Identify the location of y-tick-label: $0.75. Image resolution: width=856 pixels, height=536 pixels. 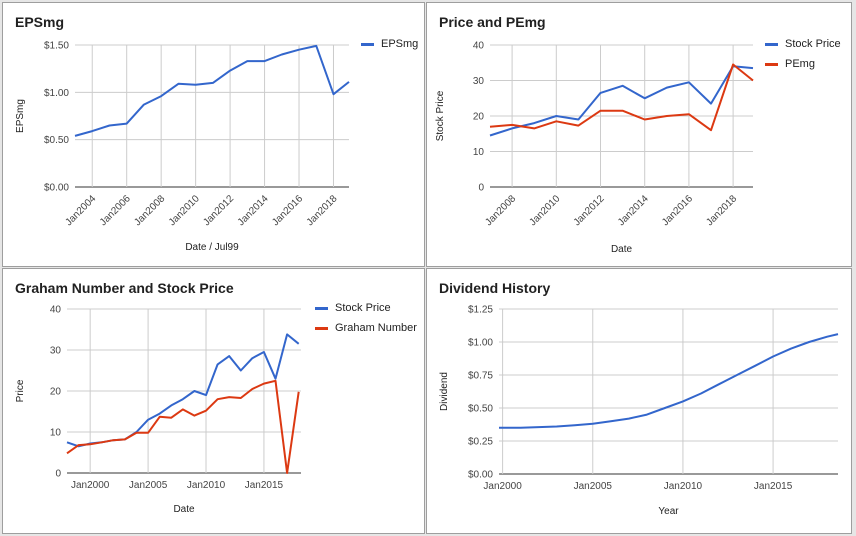
(480, 376).